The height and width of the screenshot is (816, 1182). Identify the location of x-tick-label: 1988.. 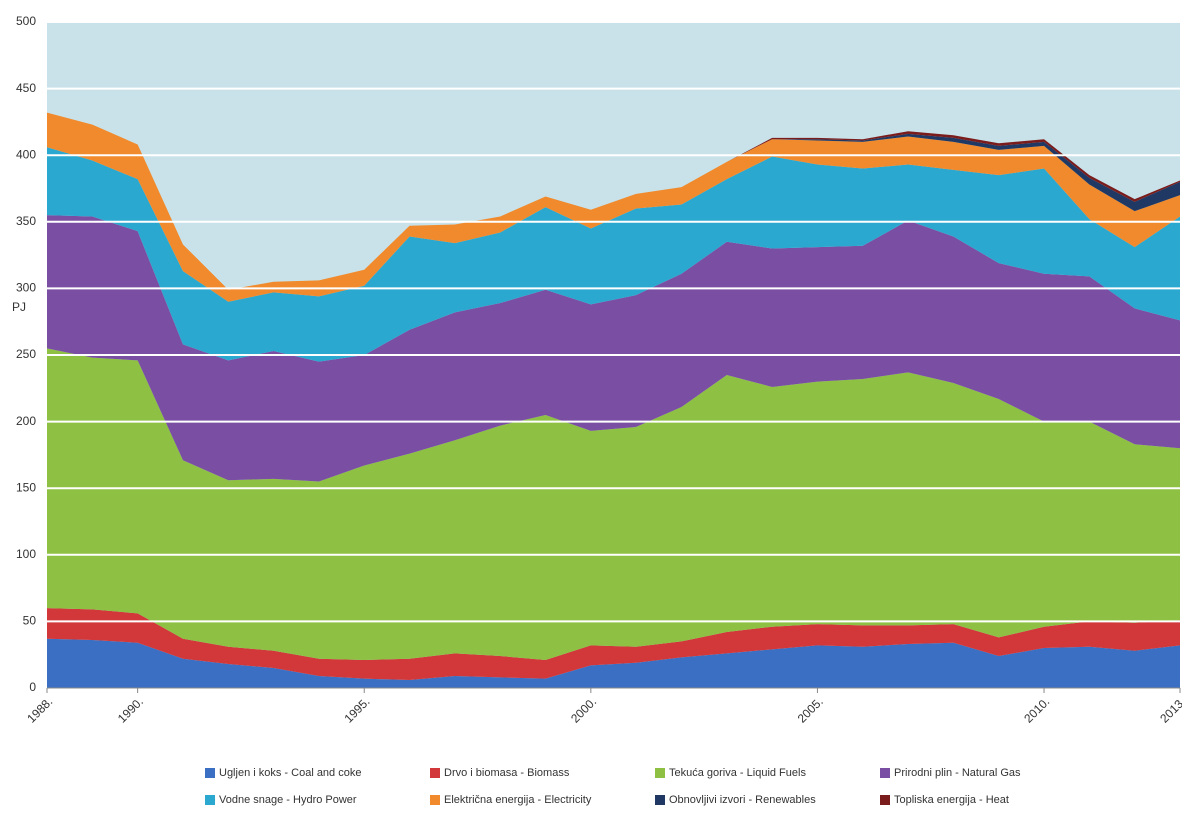
(39, 709).